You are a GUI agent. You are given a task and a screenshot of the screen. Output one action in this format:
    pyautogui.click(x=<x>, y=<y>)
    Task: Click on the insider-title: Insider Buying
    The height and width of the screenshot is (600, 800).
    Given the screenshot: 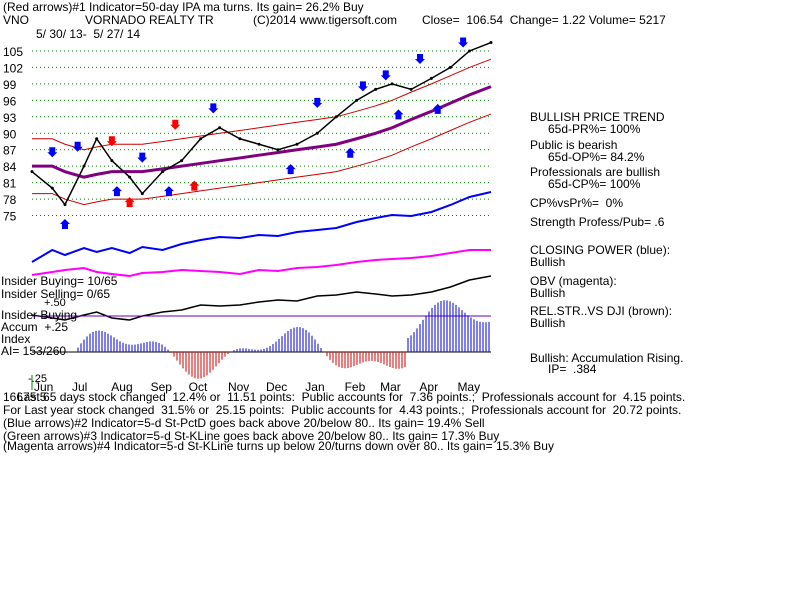 What is the action you would take?
    pyautogui.click(x=39, y=315)
    